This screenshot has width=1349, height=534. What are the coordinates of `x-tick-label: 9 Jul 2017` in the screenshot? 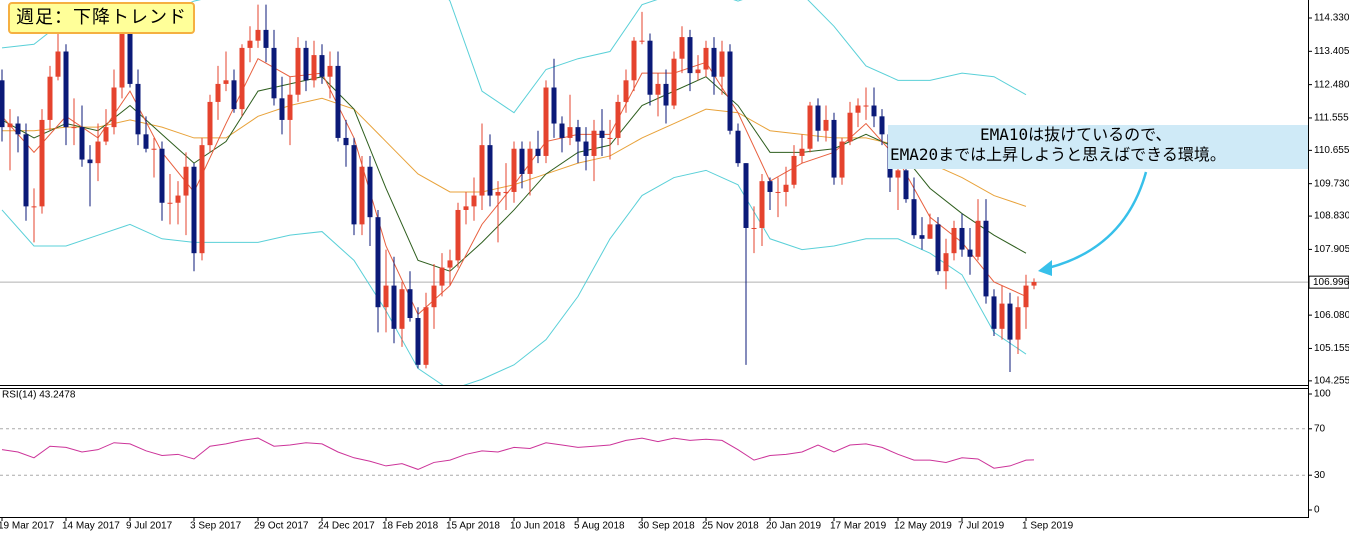 It's located at (149, 526).